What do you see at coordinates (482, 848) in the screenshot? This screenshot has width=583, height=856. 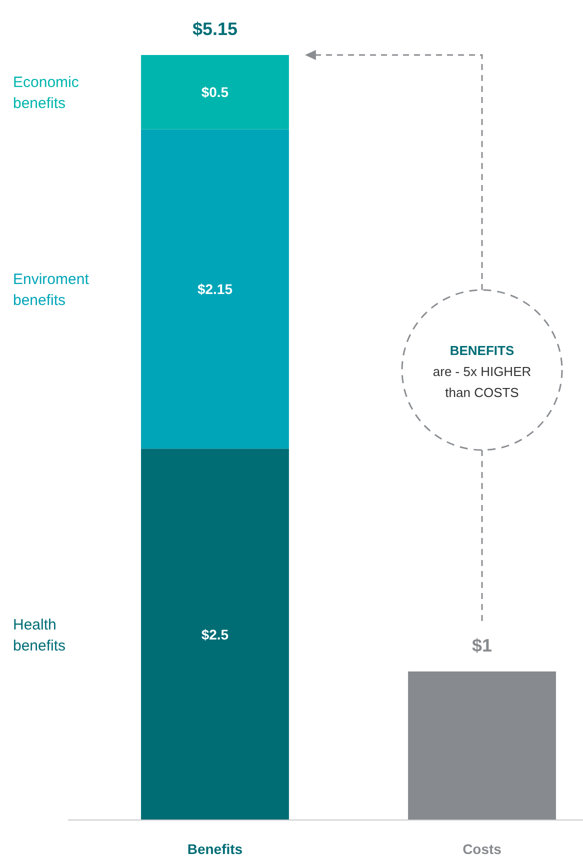 I see `x-tick-label: Costs` at bounding box center [482, 848].